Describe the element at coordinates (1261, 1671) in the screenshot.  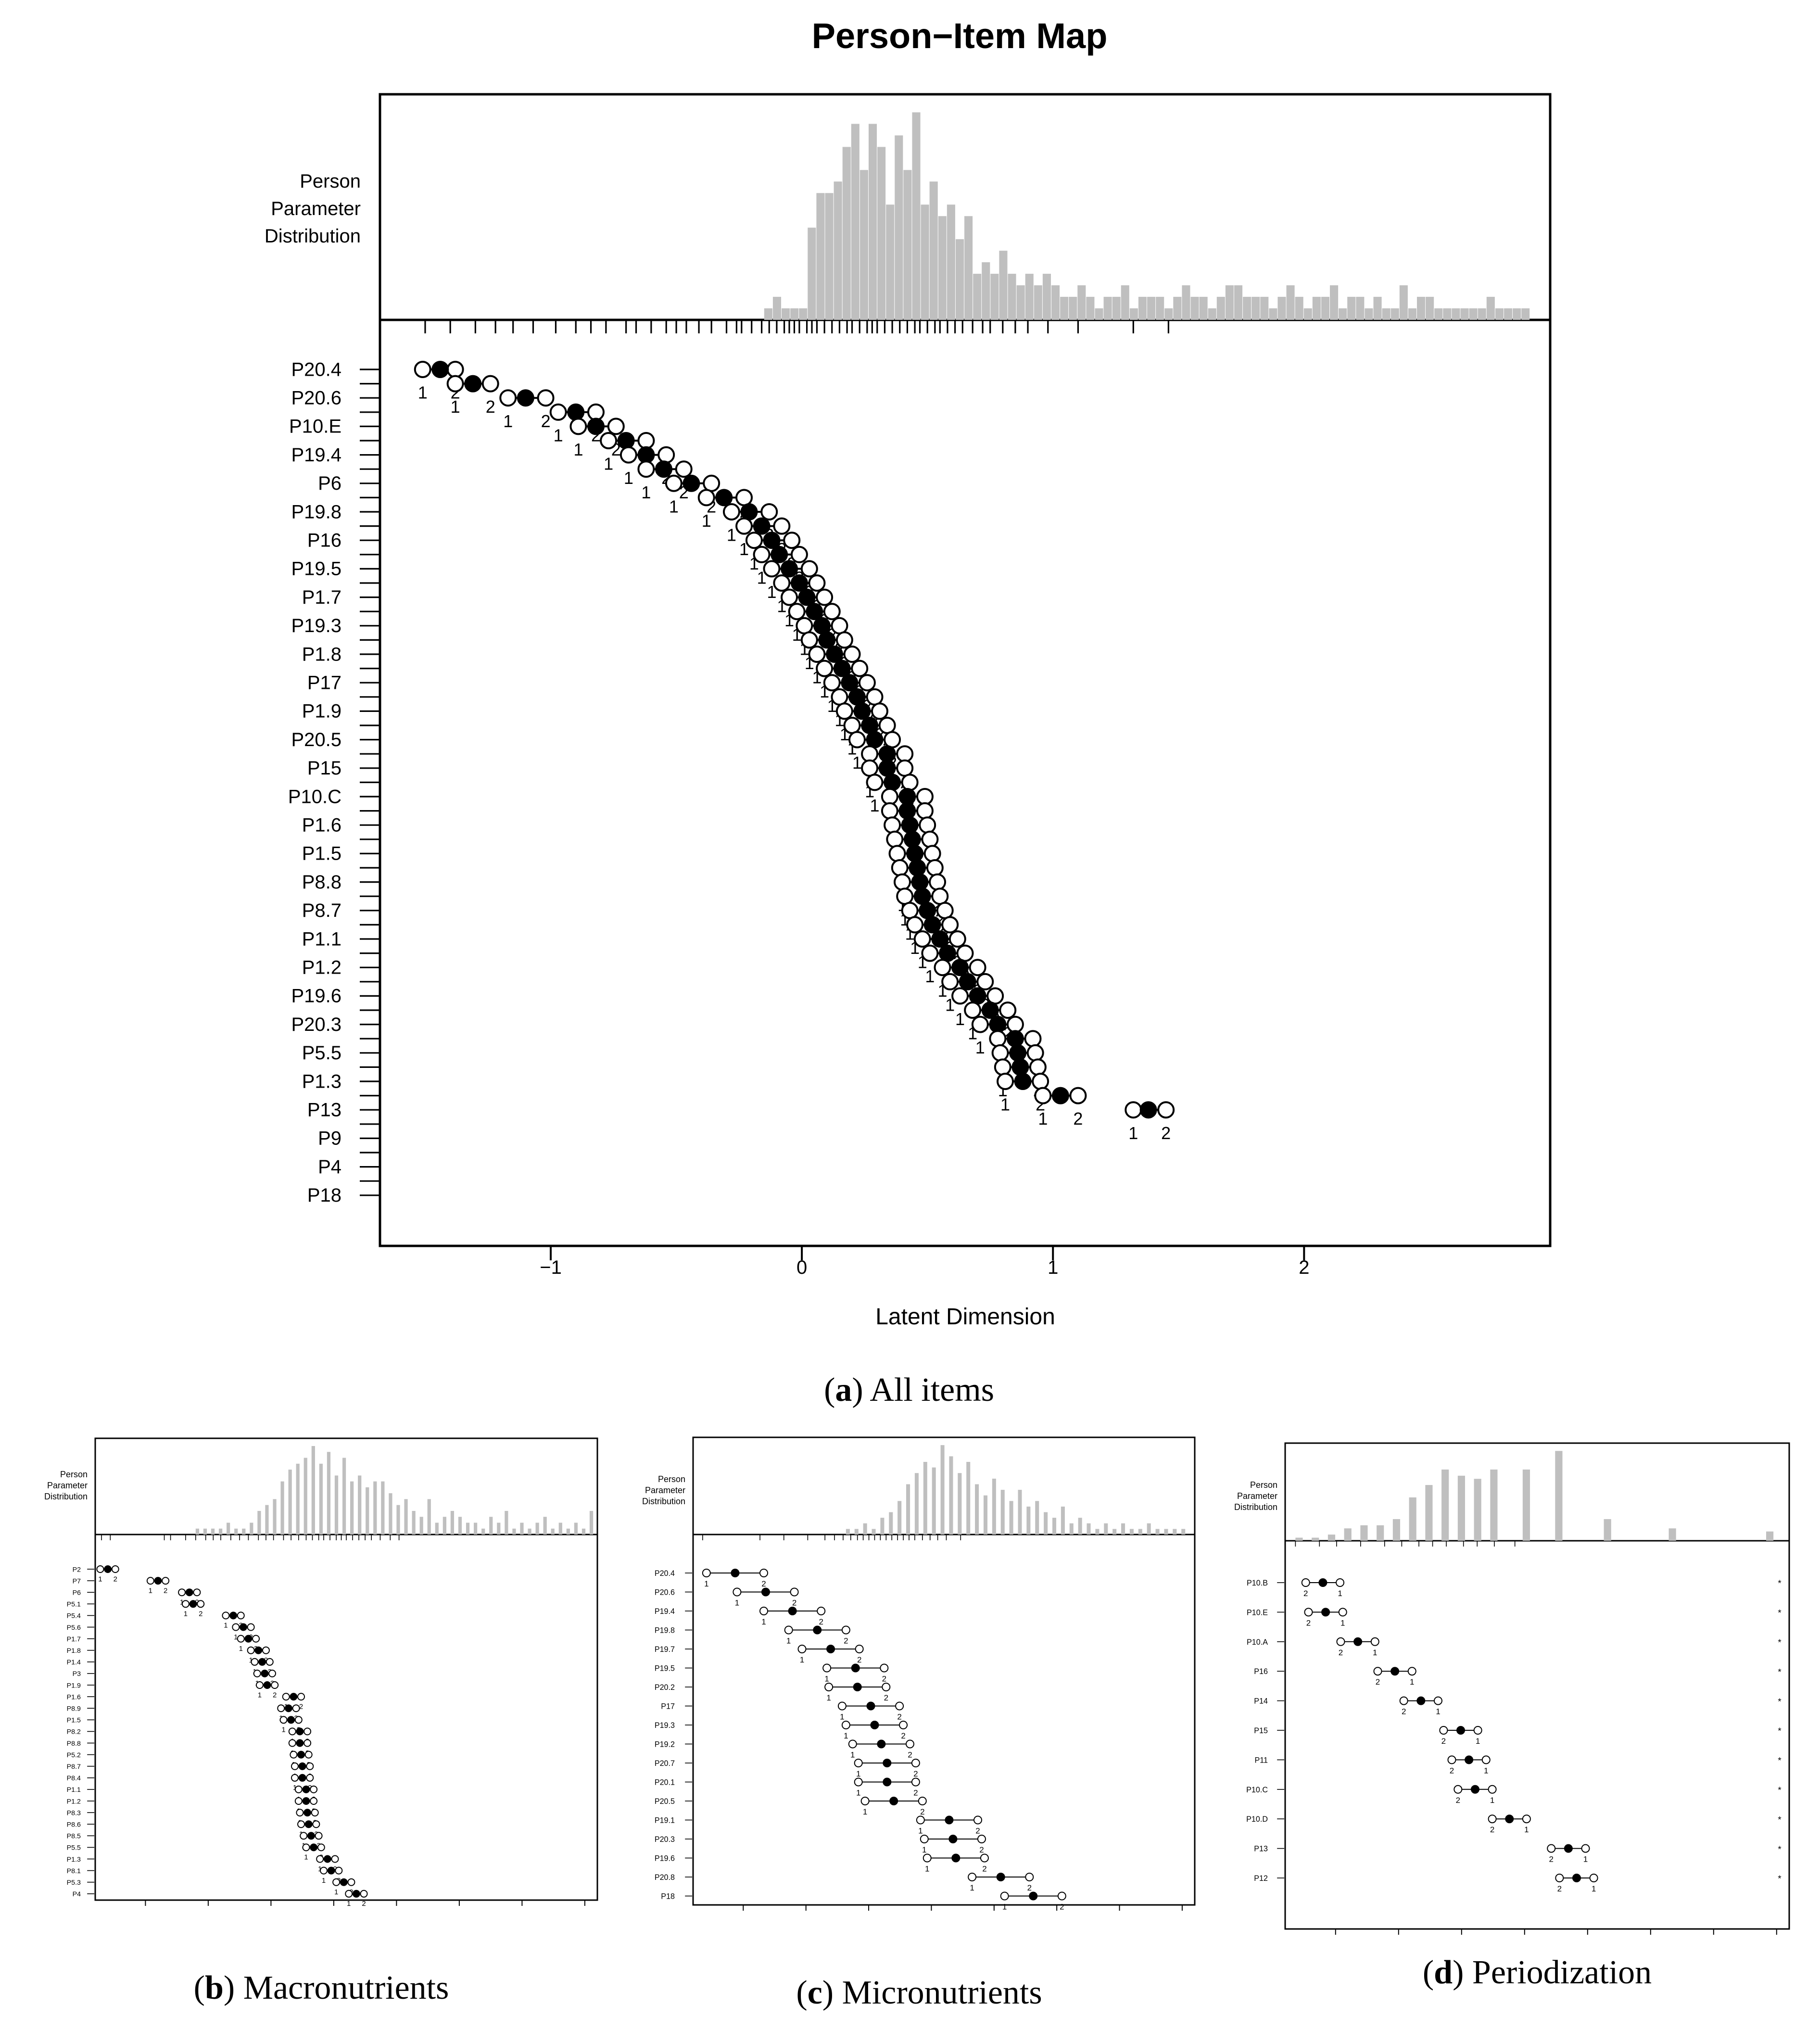
I see `item-label: P16` at that location.